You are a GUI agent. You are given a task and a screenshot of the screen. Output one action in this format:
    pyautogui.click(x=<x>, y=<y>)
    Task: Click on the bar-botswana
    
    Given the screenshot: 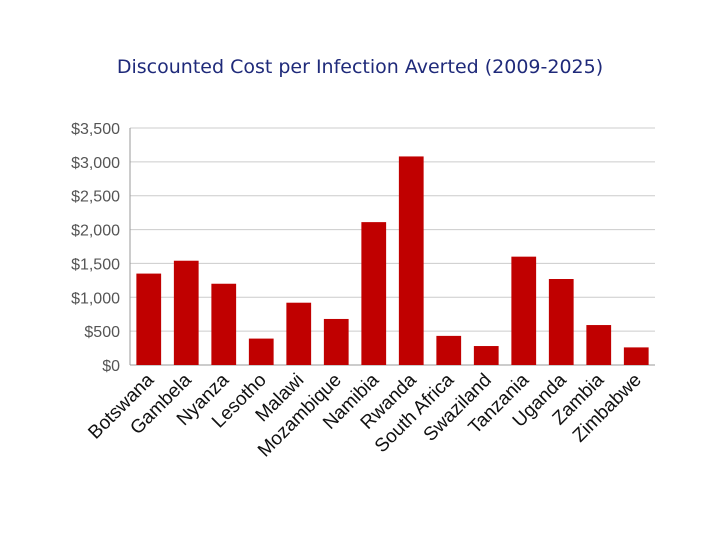 What is the action you would take?
    pyautogui.click(x=149, y=319)
    